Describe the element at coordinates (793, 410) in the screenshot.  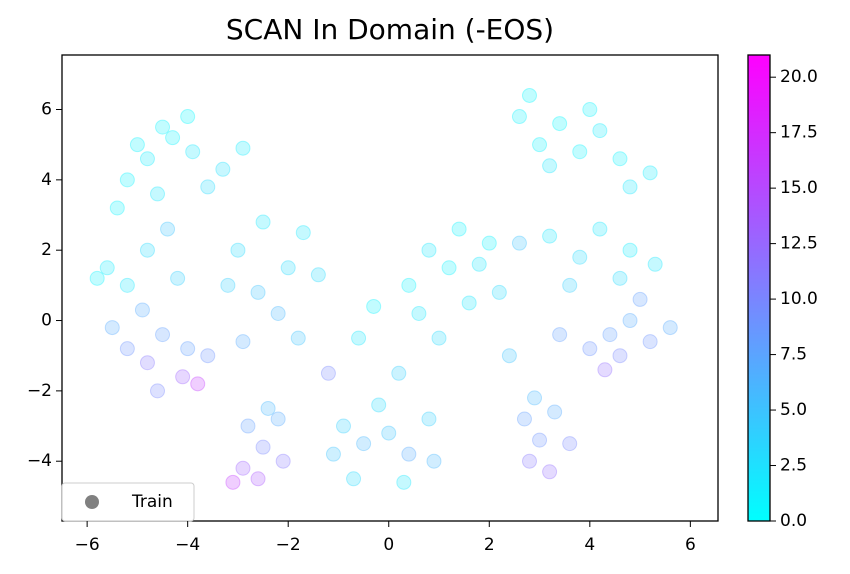
I see `colorbar-tick-label: 5.0` at that location.